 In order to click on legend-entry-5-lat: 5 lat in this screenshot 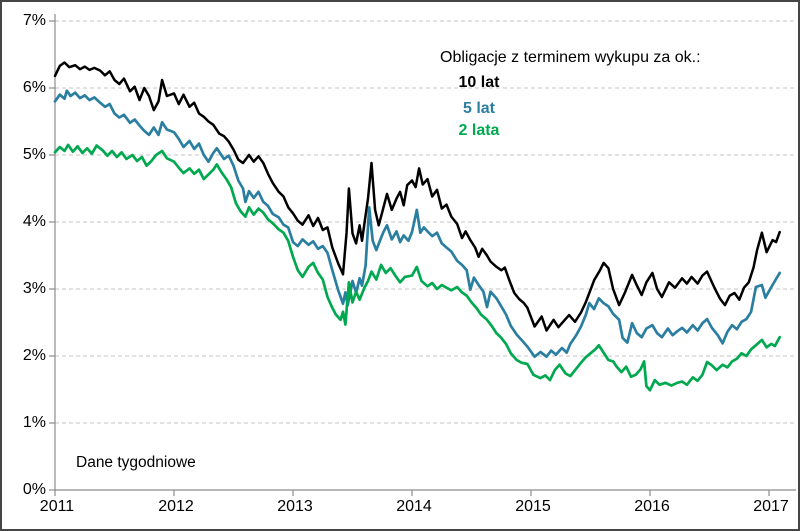, I will do `click(478, 108)`.